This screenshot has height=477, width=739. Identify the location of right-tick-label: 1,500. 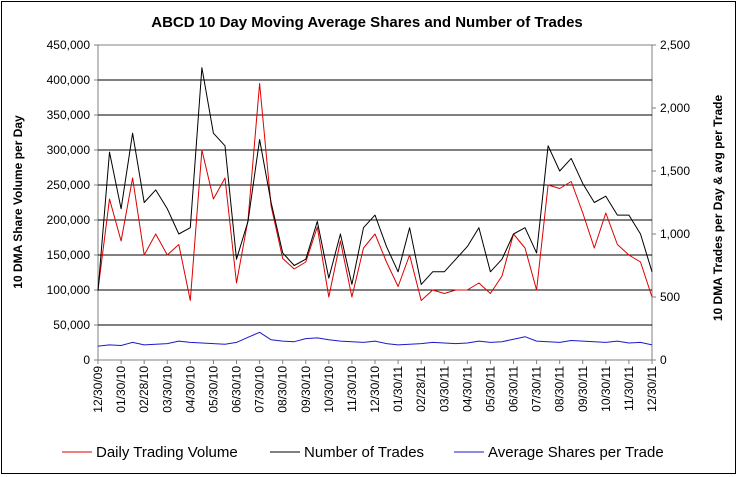
(675, 171).